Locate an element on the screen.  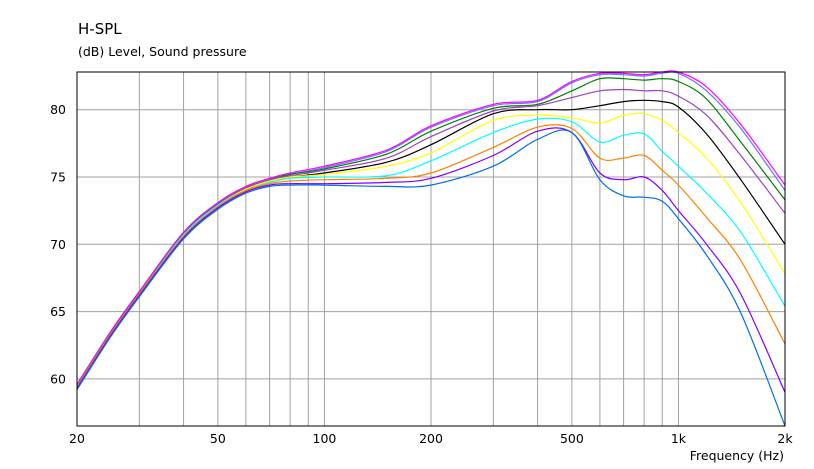
x-tick-label: 500 is located at coordinates (572, 438).